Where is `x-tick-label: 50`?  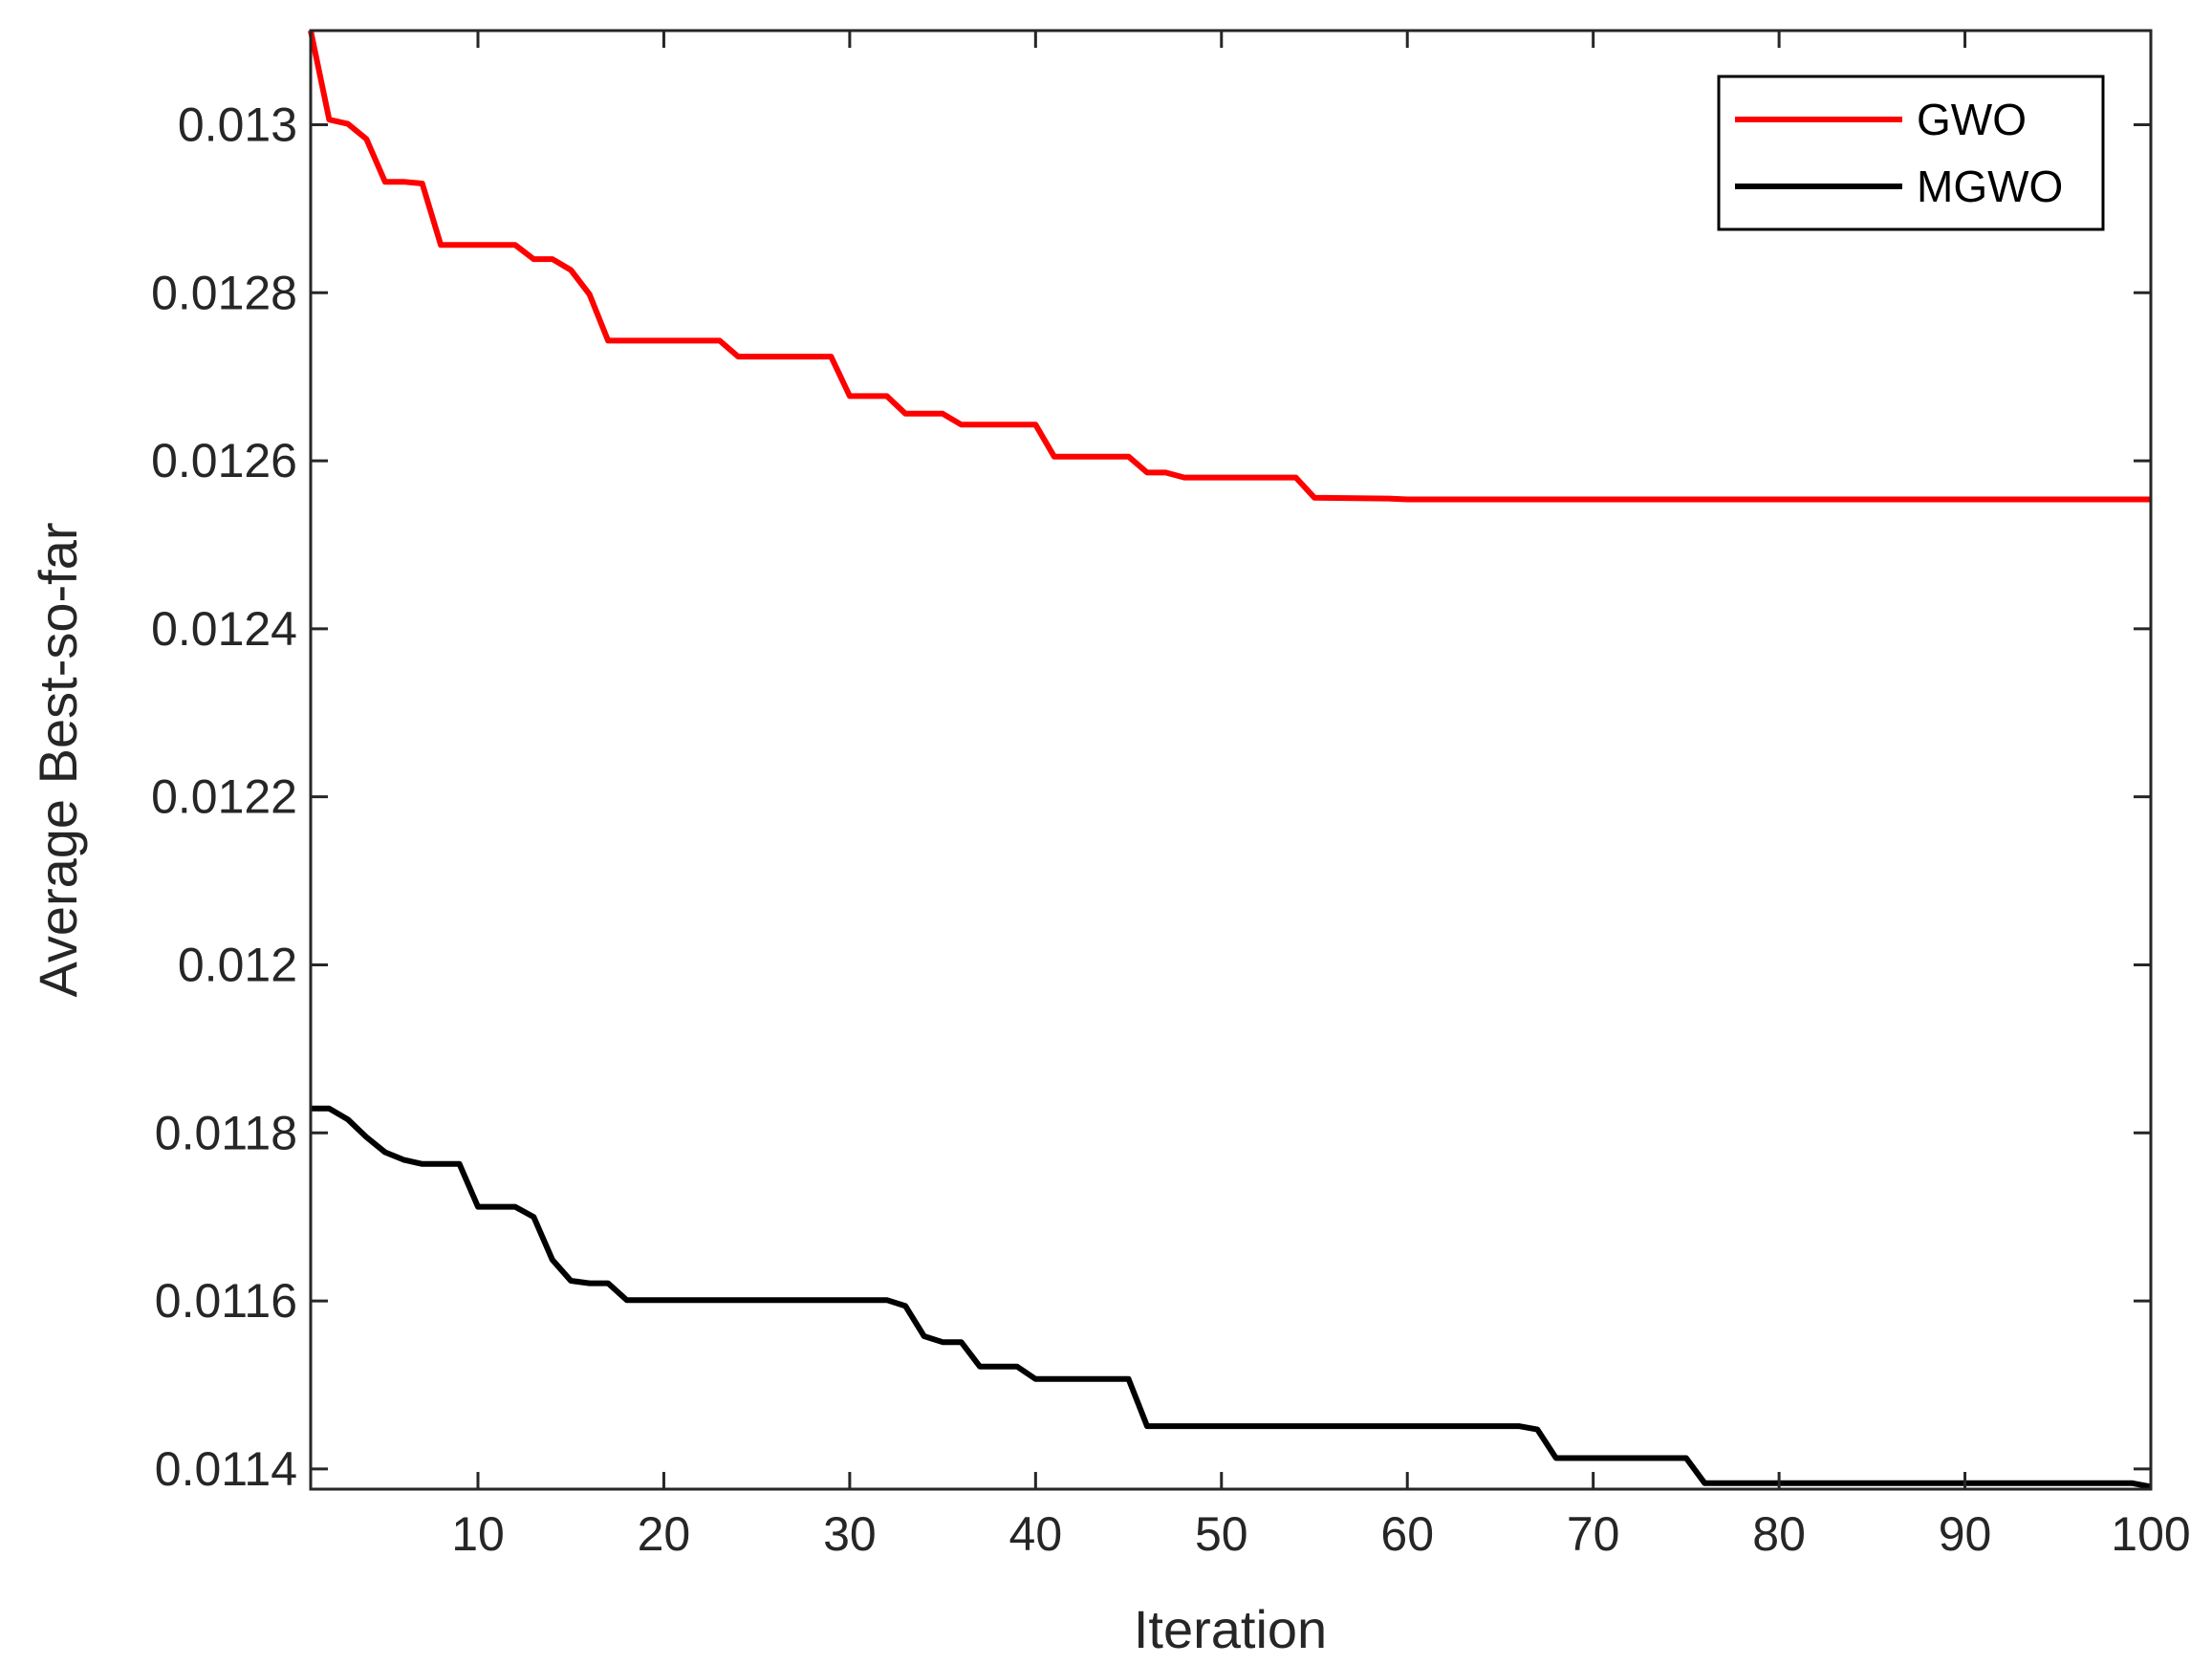
x-tick-label: 50 is located at coordinates (1221, 1534).